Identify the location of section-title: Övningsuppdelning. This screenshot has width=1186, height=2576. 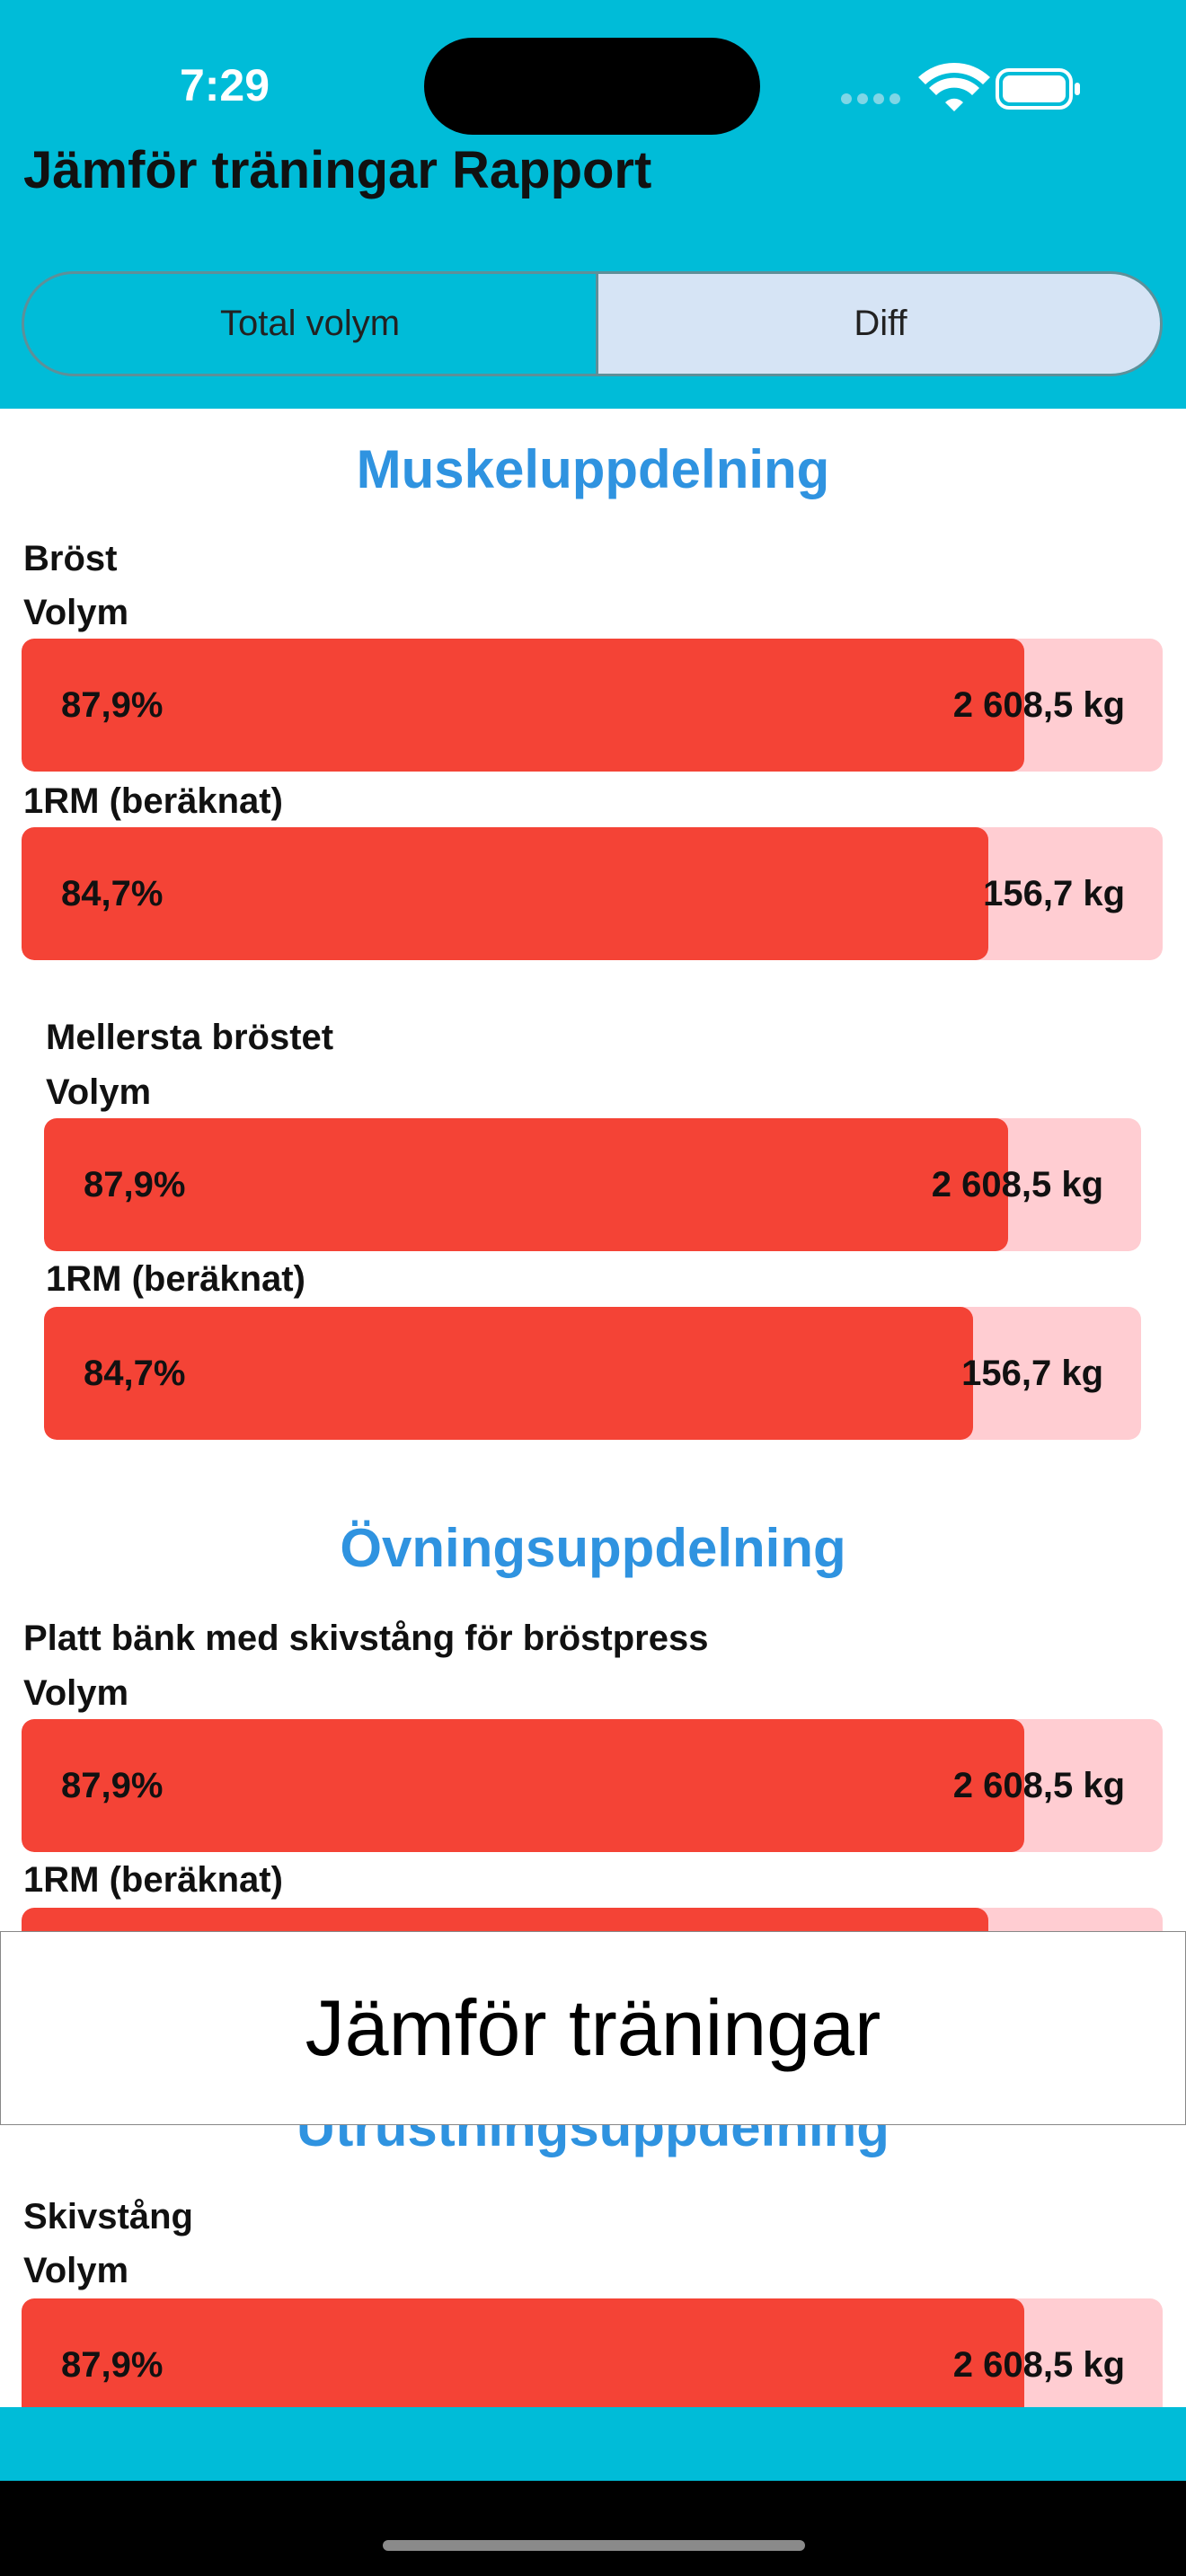
(593, 1548).